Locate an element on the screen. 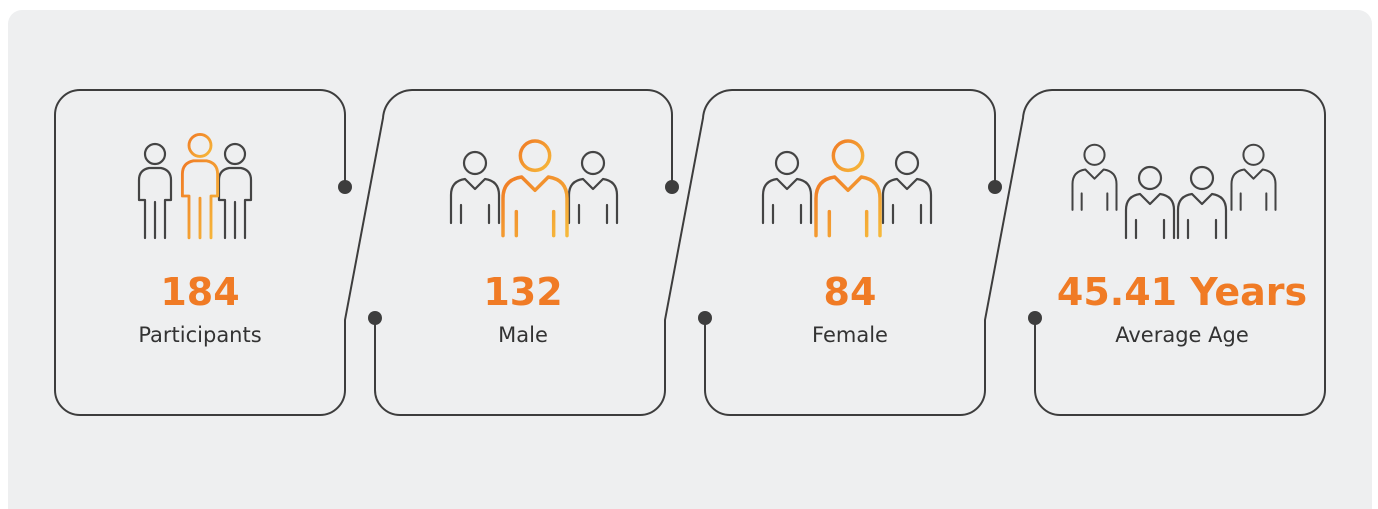  card-label: Female is located at coordinates (850, 335).